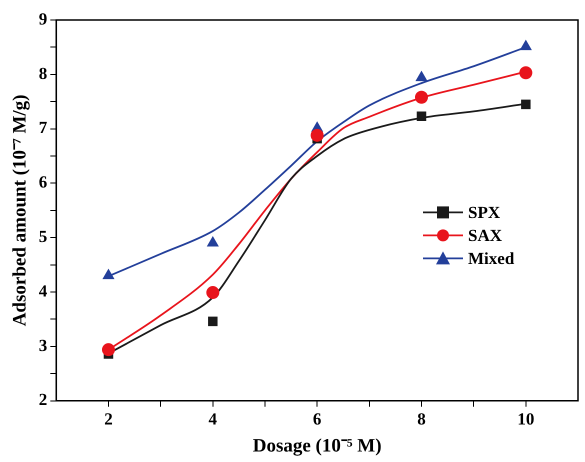 The height and width of the screenshot is (462, 585). I want to click on y-tick-label: 9, so click(43, 18).